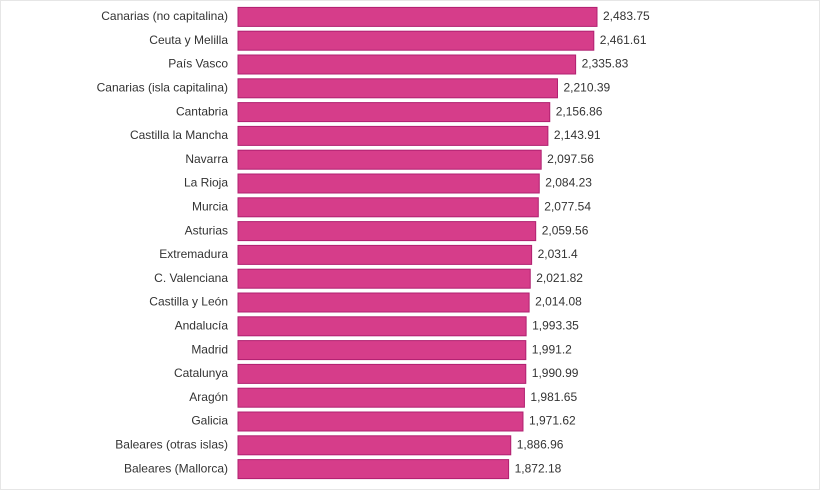  I want to click on value-label: 1,990.99, so click(555, 373).